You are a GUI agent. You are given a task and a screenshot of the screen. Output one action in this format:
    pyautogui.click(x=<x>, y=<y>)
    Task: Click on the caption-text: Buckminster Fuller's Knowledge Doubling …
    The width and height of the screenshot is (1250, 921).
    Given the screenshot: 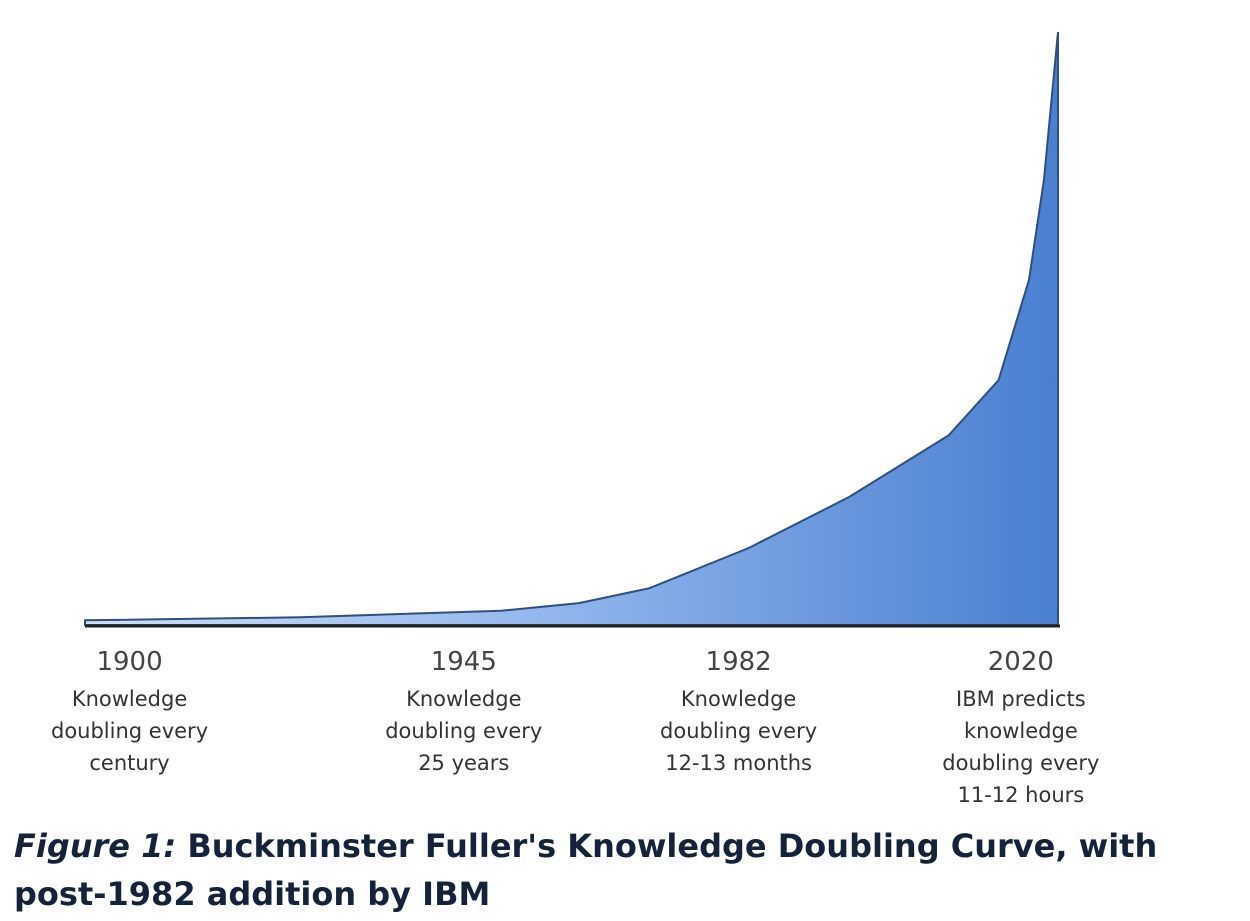 What is the action you would take?
    pyautogui.click(x=586, y=870)
    